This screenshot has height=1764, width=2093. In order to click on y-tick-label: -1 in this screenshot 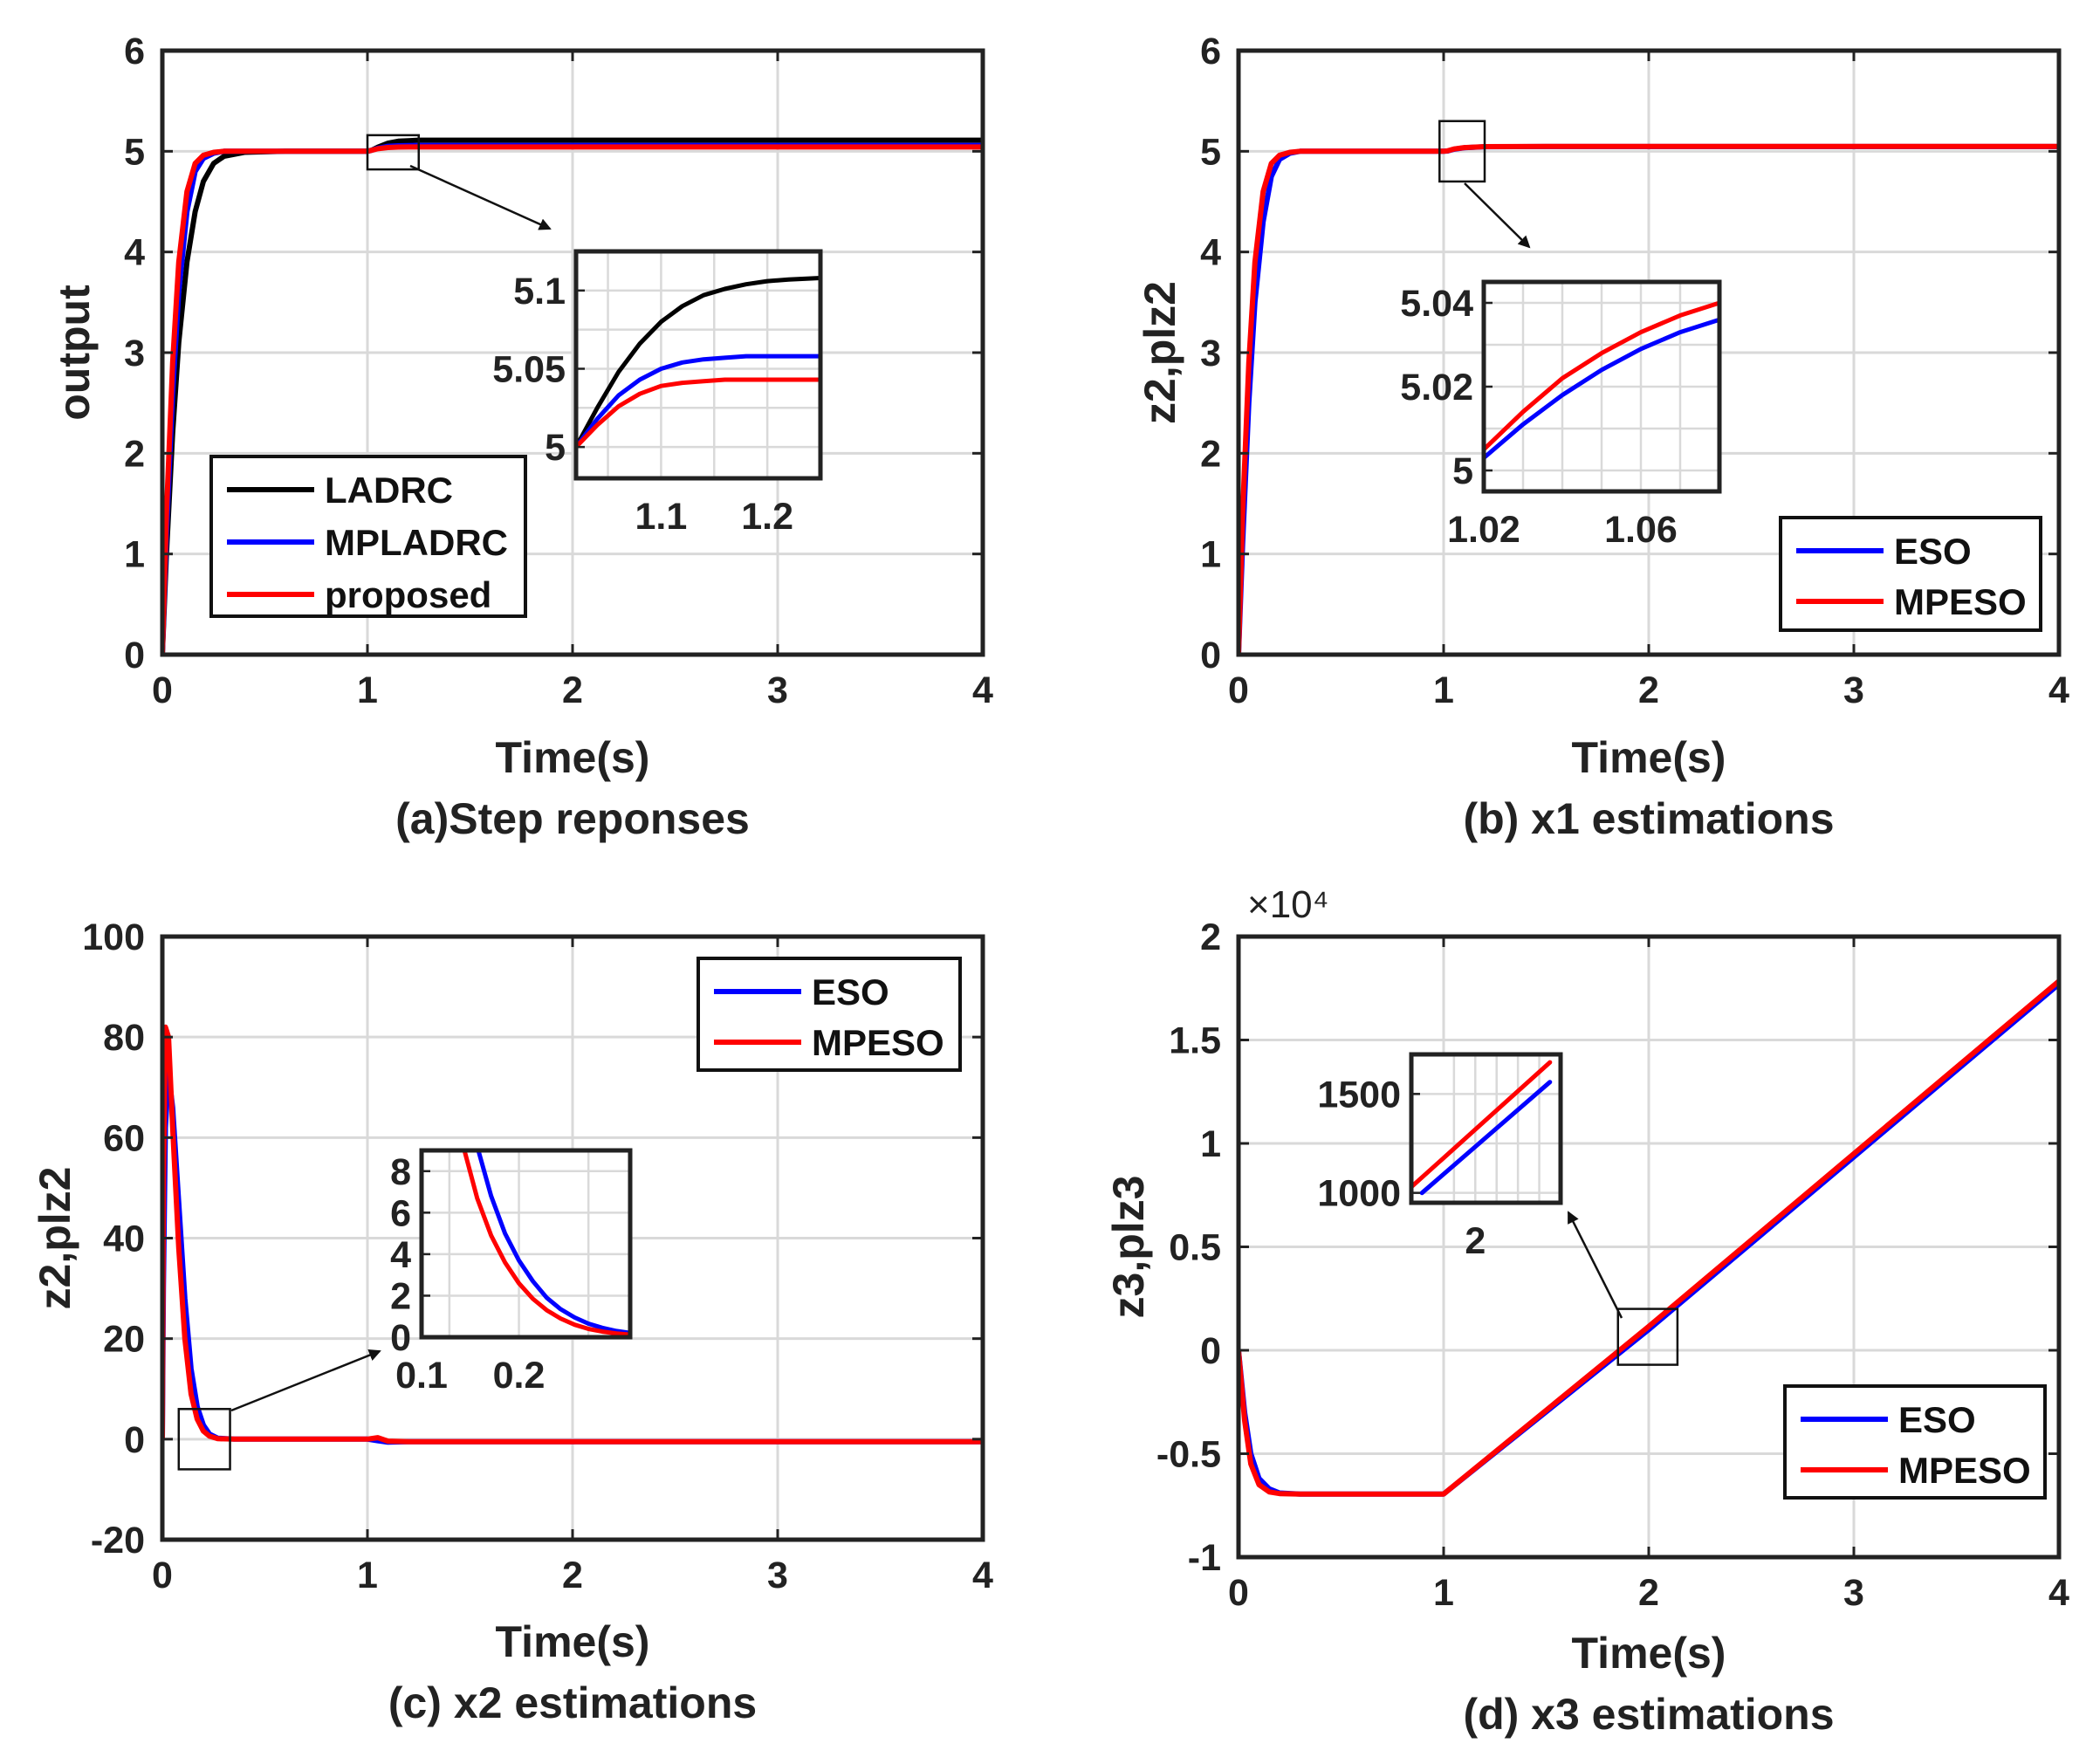, I will do `click(1204, 1558)`.